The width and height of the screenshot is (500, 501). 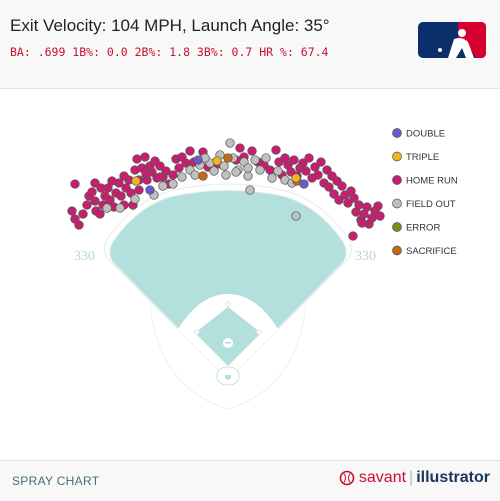 I want to click on legend-label: ERROR, so click(x=423, y=228).